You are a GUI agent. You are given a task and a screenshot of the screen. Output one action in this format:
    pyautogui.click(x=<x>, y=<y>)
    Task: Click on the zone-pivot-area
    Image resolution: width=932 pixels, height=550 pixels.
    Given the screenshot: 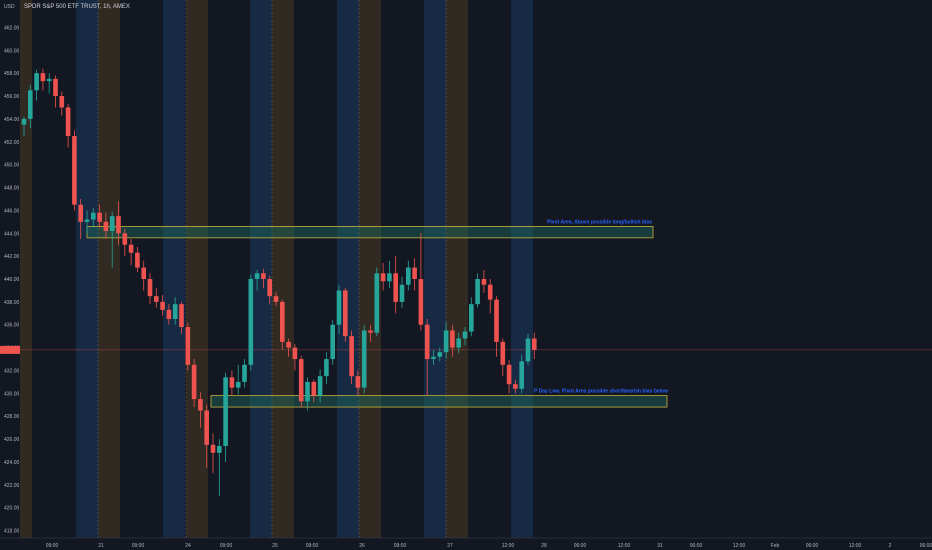 What is the action you would take?
    pyautogui.click(x=370, y=232)
    